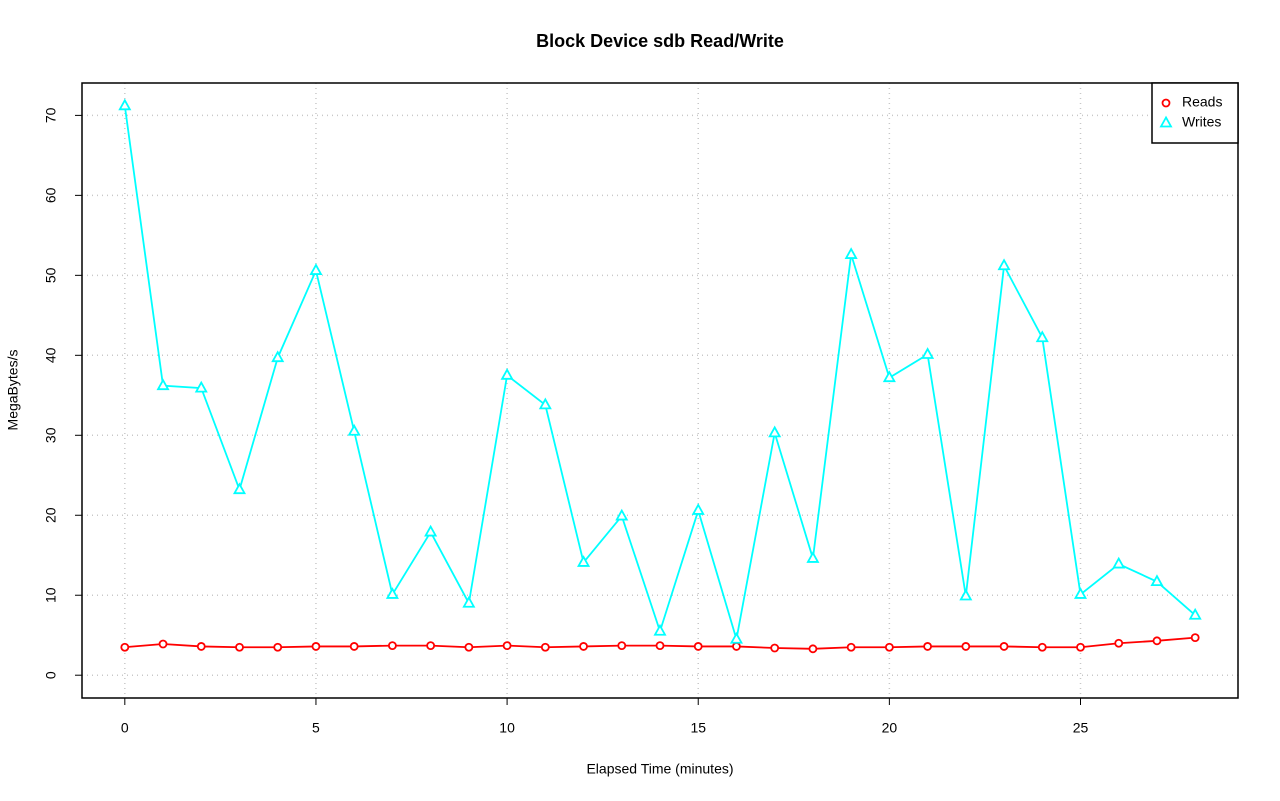 This screenshot has width=1280, height=801. I want to click on legend-box, so click(1195, 113).